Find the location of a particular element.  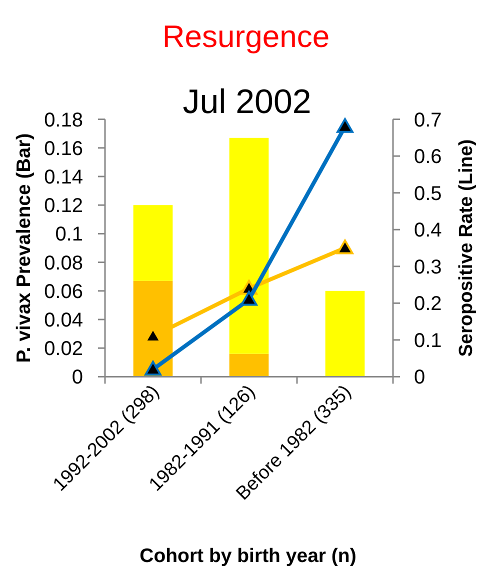

y2-tick-label: 0.3 is located at coordinates (428, 267).